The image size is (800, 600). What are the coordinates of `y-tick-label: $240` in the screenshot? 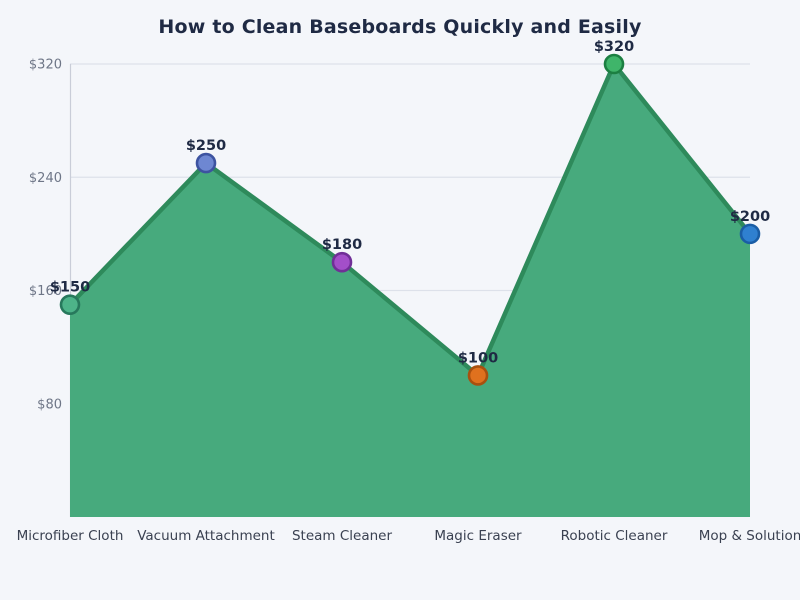 It's located at (45, 178).